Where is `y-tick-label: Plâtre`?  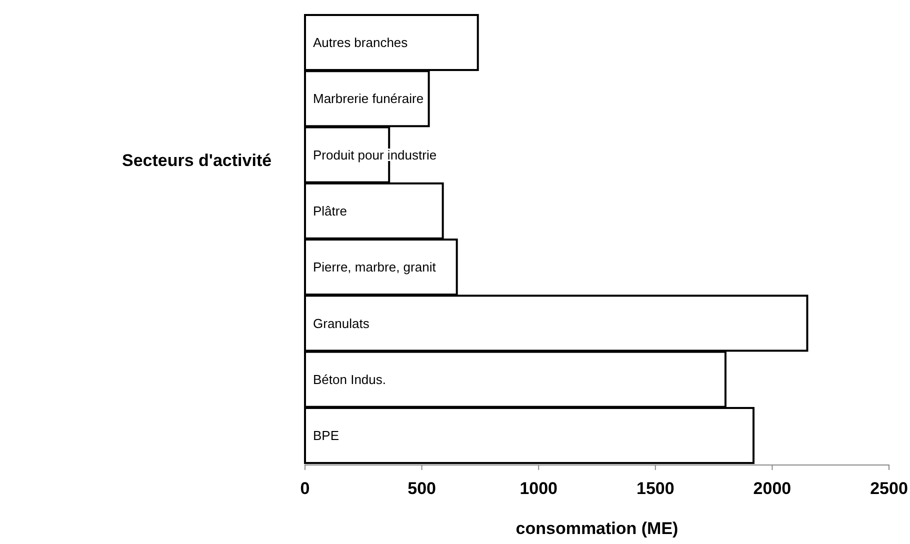
y-tick-label: Plâtre is located at coordinates (330, 210).